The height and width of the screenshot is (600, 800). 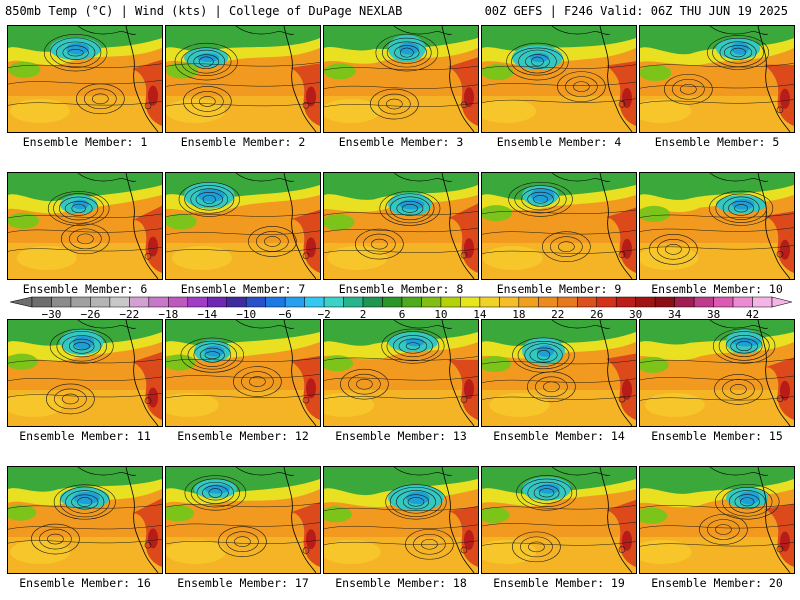 What do you see at coordinates (129, 314) in the screenshot?
I see `colorbar-tick-label: −22` at bounding box center [129, 314].